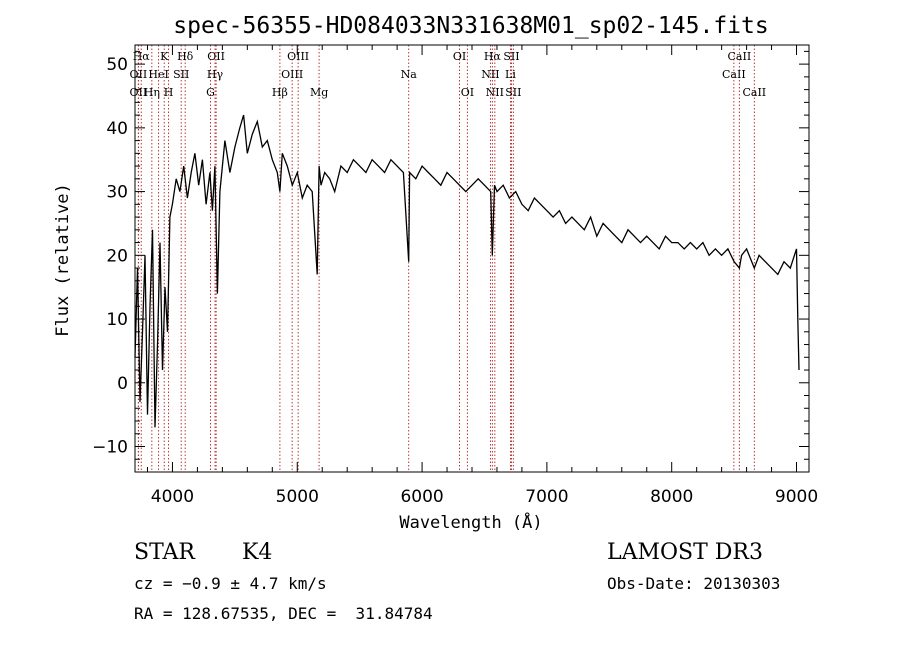 The width and height of the screenshot is (900, 649). I want to click on object-class: STAR, so click(164, 552).